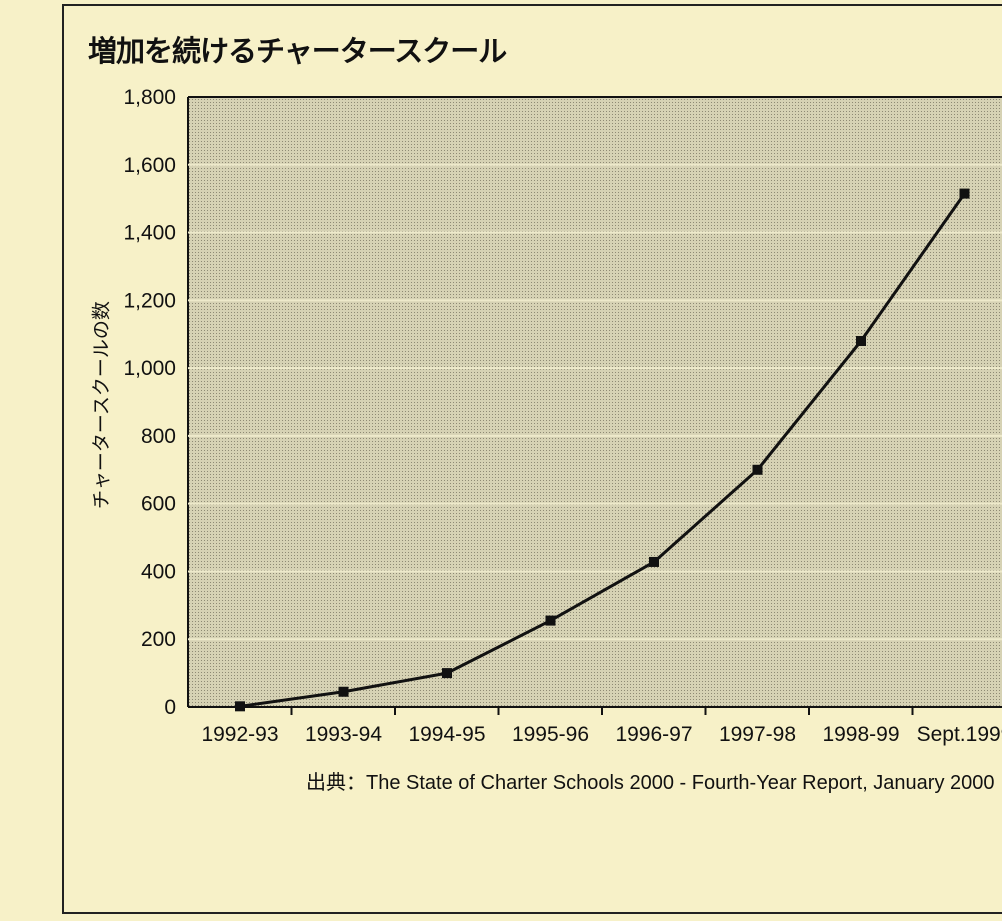  I want to click on y-tick-label: 0, so click(170, 707).